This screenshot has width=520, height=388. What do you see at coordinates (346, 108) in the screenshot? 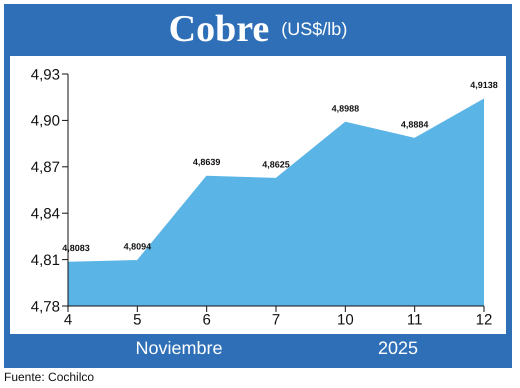
I see `data-label: 4,8988` at bounding box center [346, 108].